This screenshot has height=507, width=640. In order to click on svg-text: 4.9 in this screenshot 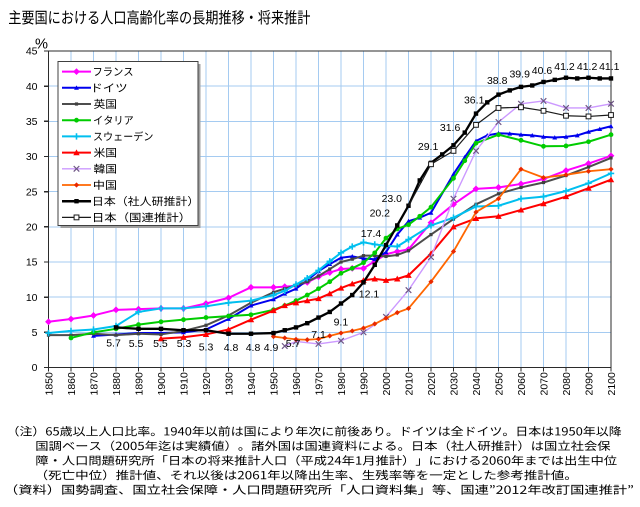, I will do `click(271, 348)`.